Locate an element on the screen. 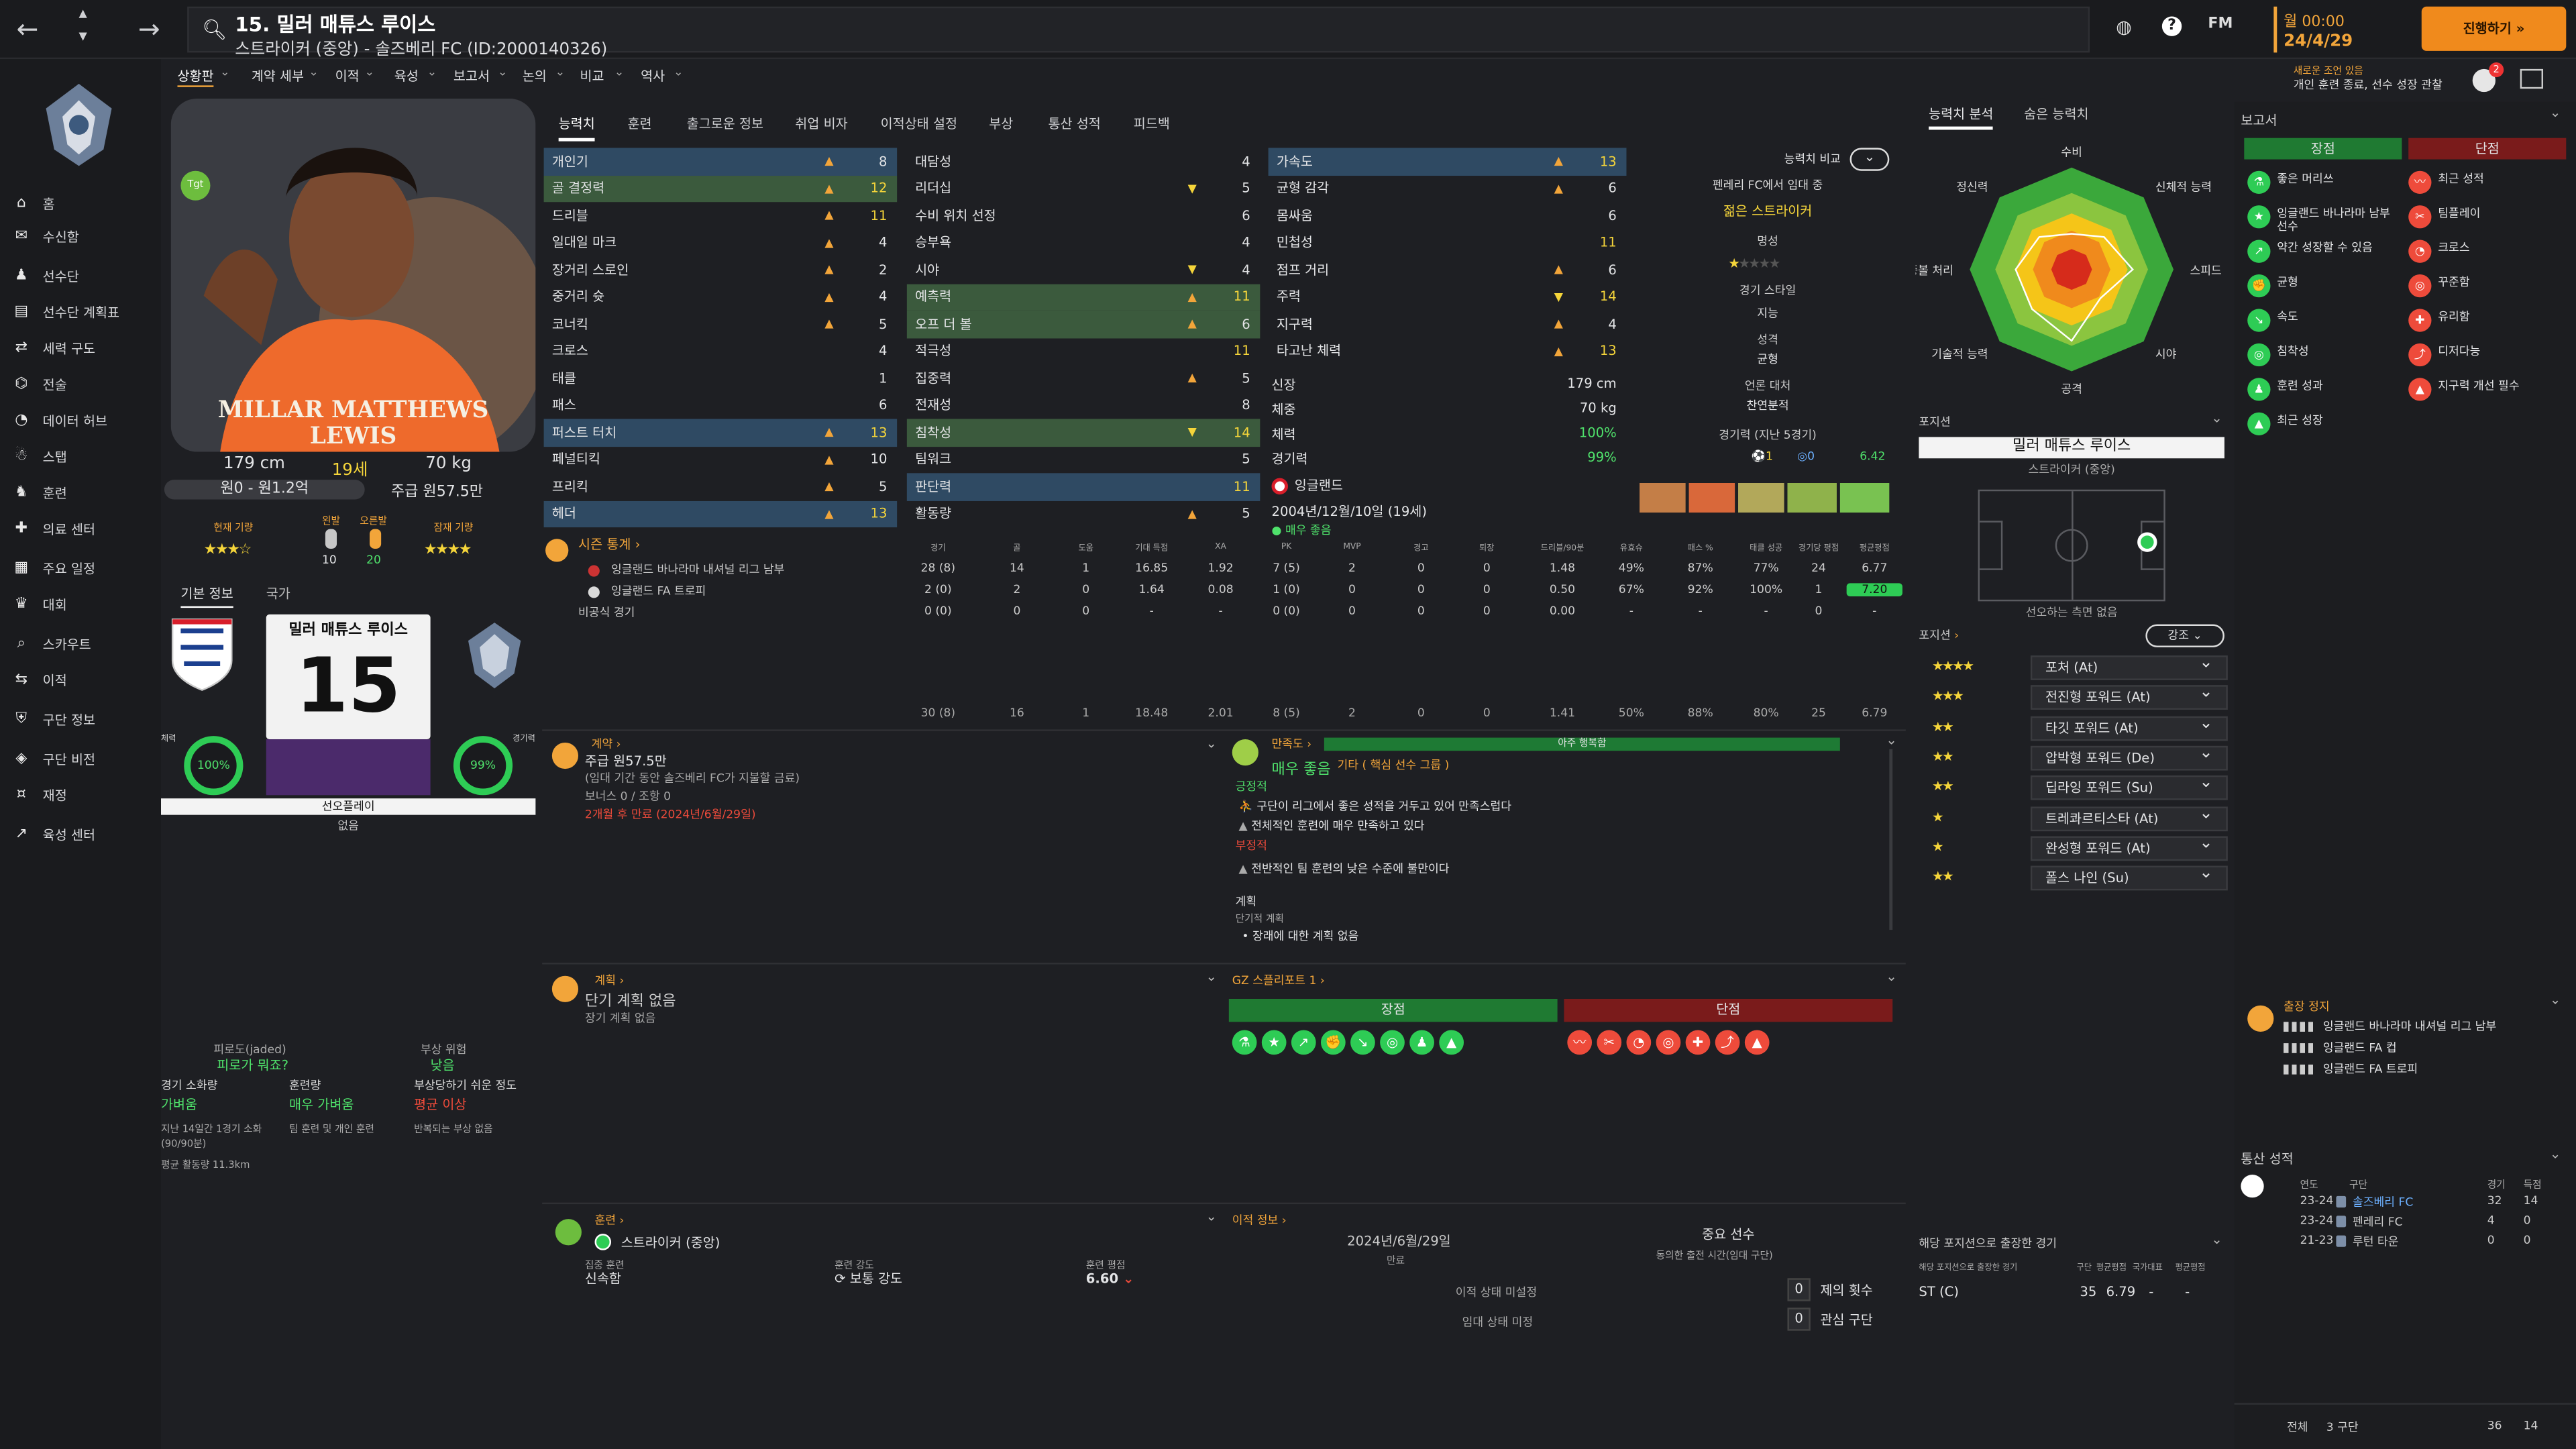  stats-header: 태클 성공 is located at coordinates (1766, 548).